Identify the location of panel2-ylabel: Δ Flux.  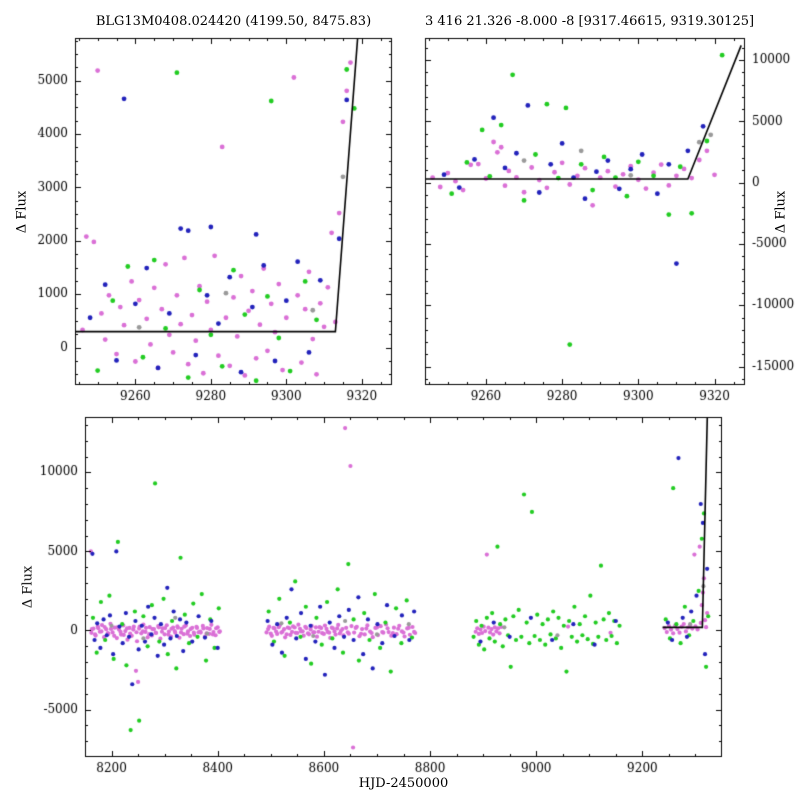
(781, 212).